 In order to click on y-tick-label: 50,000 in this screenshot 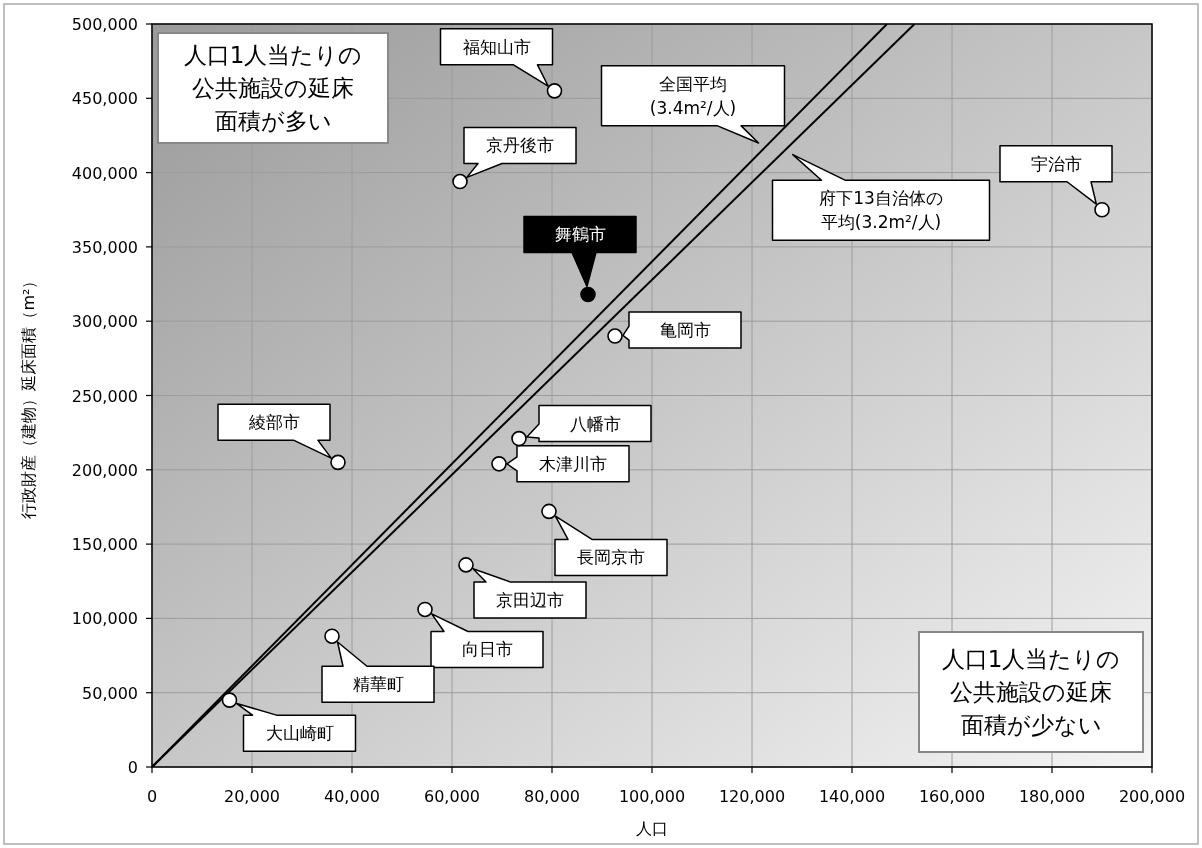, I will do `click(110, 693)`.